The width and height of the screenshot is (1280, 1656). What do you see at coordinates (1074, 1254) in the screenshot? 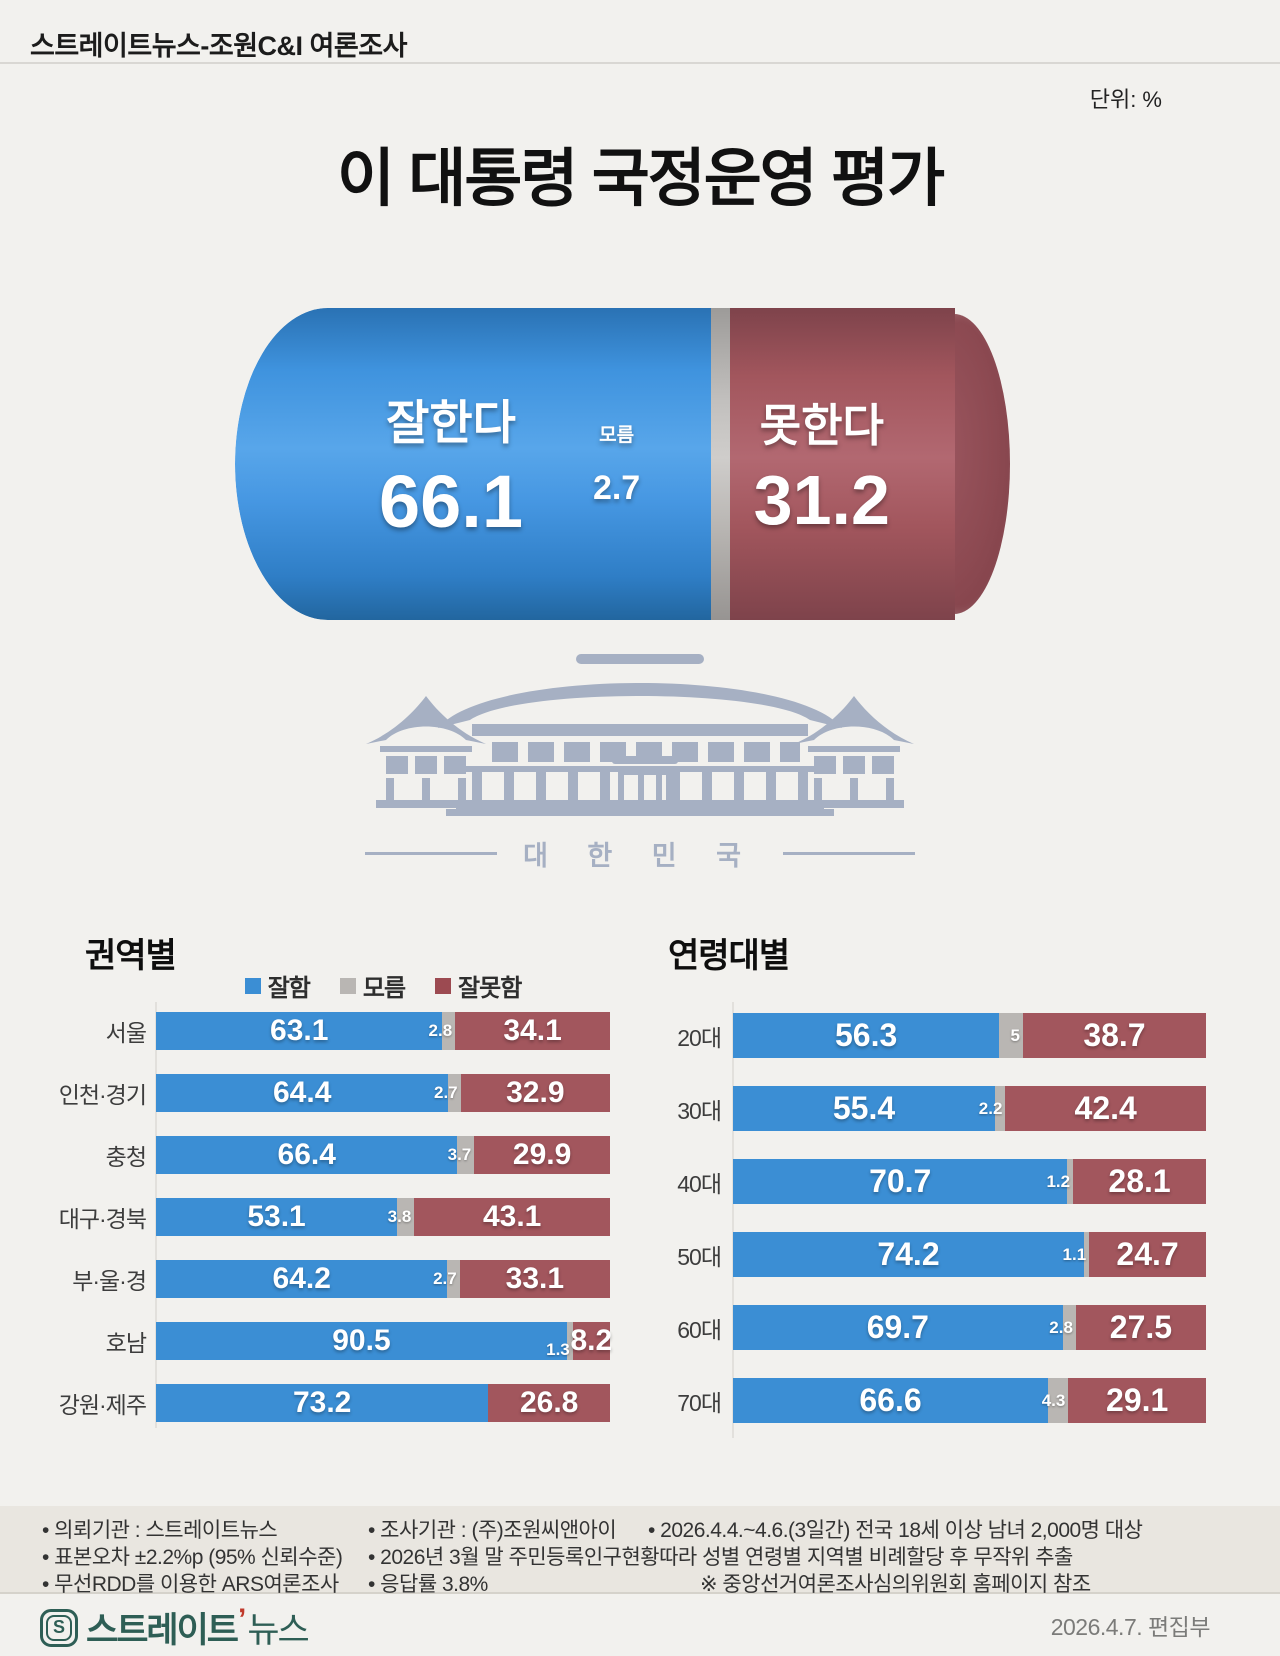
I see `undecided-value: 1.1` at bounding box center [1074, 1254].